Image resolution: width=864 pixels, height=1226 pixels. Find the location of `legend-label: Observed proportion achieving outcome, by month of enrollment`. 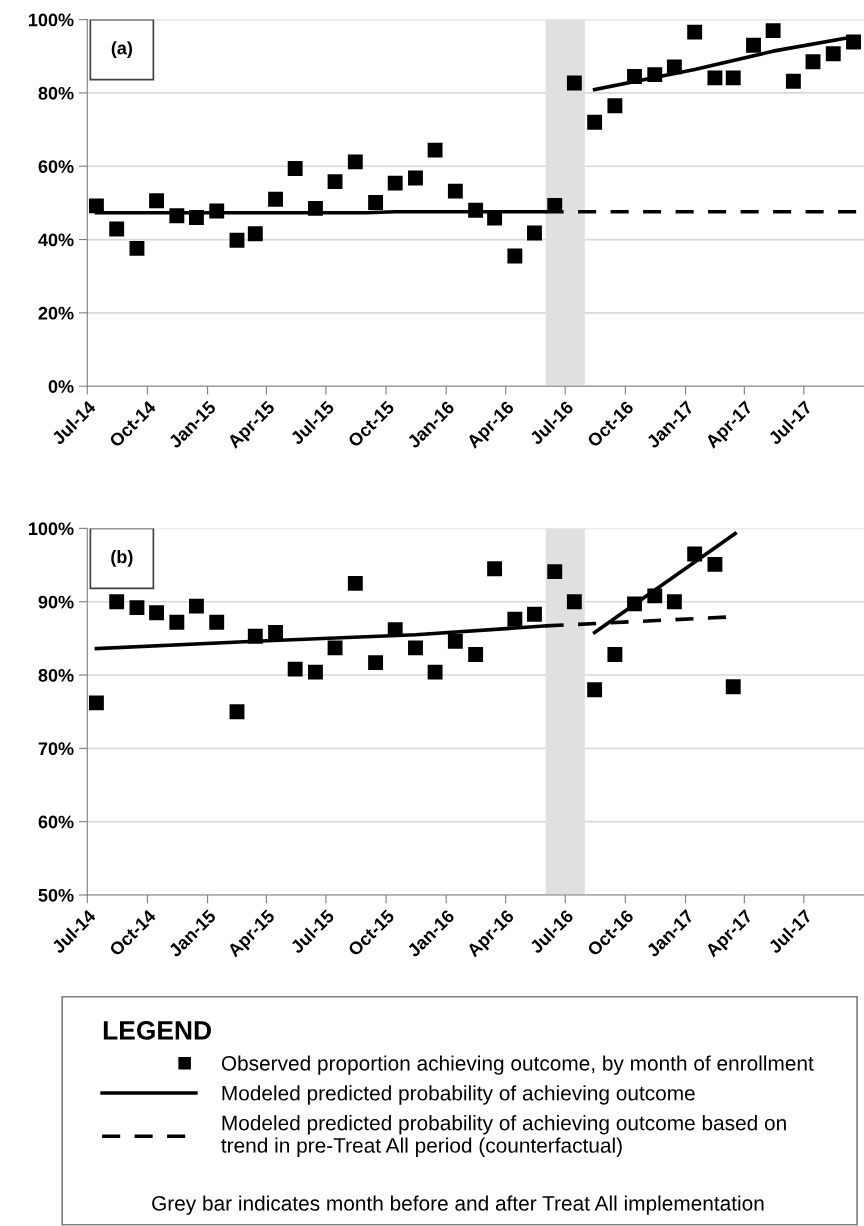

legend-label: Observed proportion achieving outcome, by month of enrollment is located at coordinates (517, 1065).